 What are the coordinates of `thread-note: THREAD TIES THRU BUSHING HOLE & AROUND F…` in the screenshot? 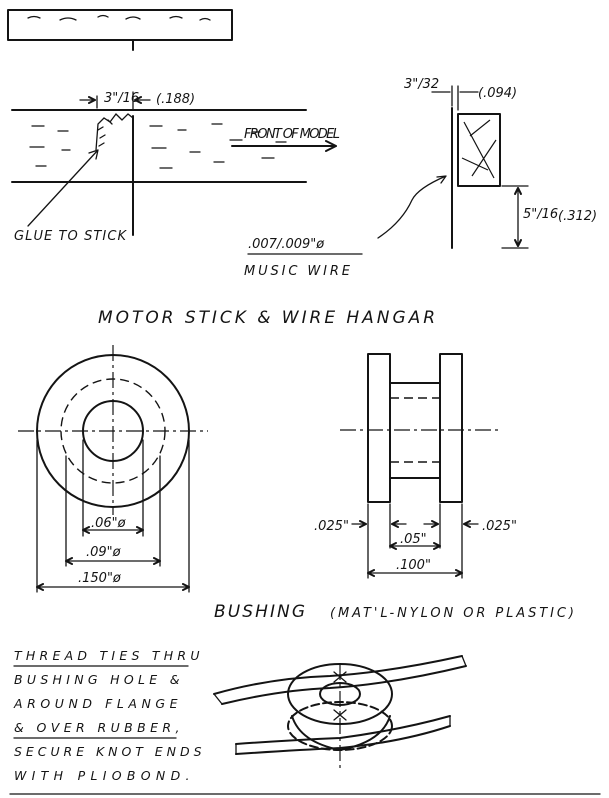 It's located at (107, 715).